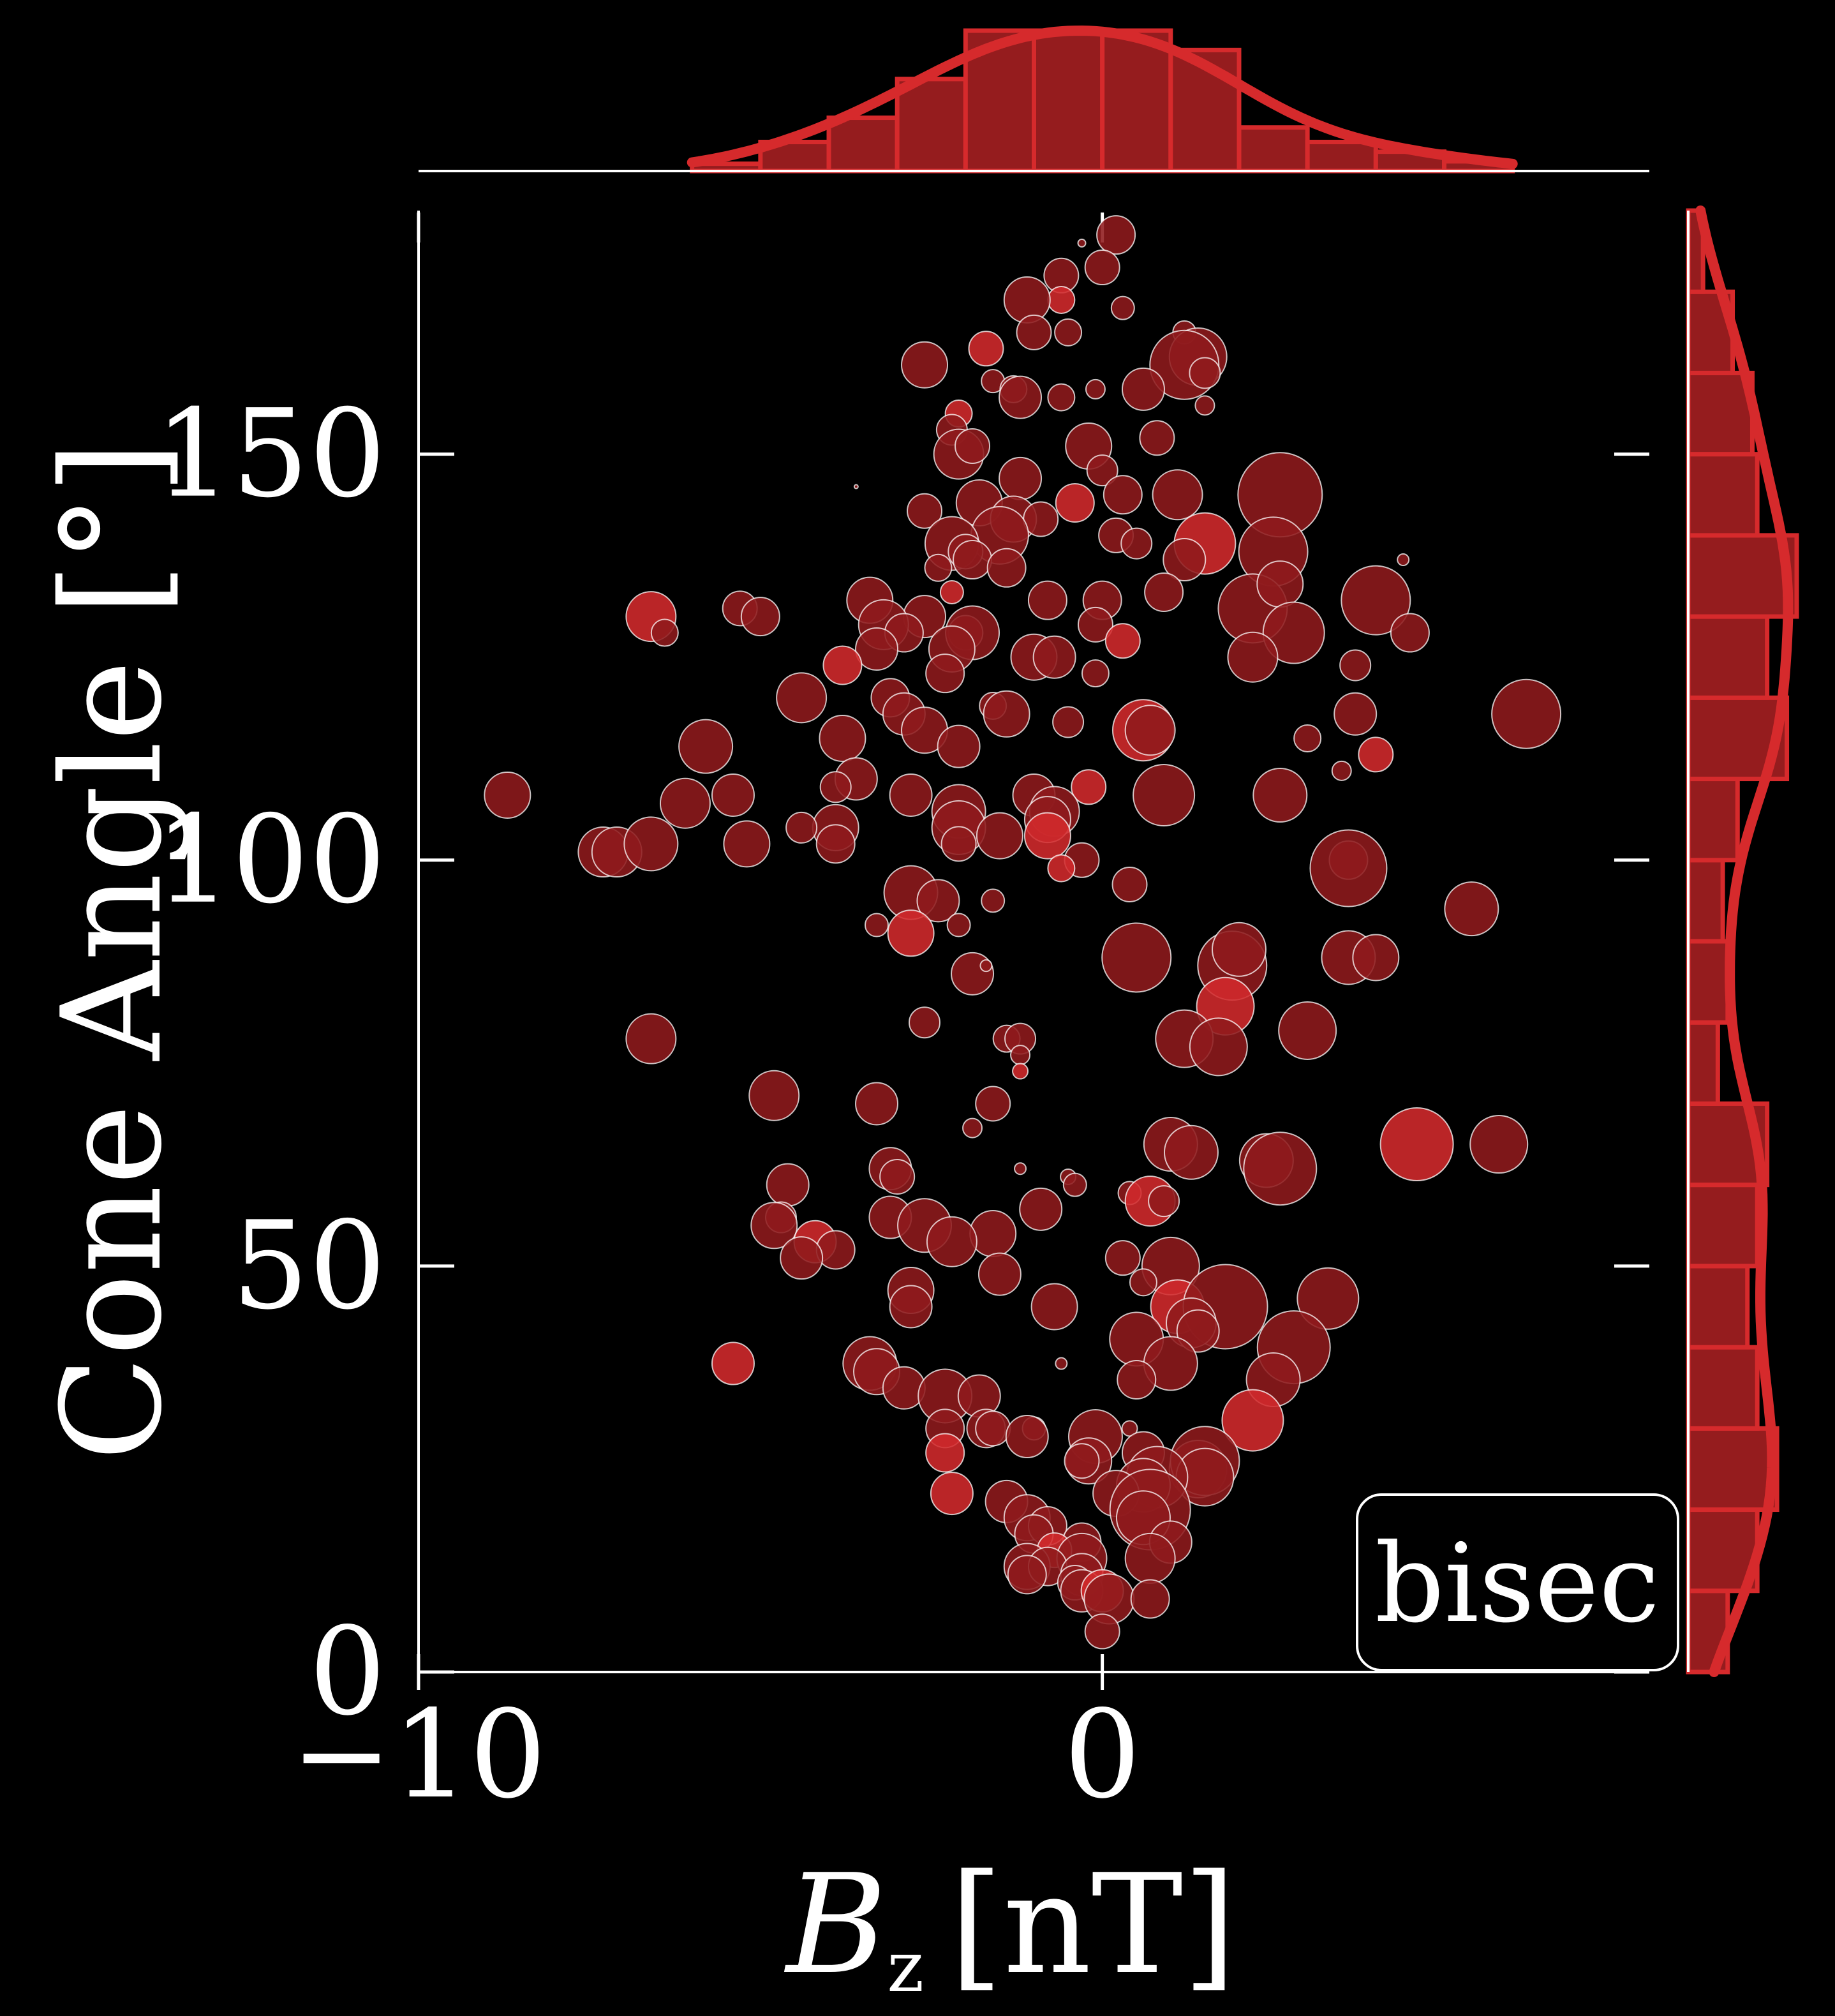 The width and height of the screenshot is (1835, 2016). I want to click on y-axis-label: Cone Angle [°], so click(112, 951).